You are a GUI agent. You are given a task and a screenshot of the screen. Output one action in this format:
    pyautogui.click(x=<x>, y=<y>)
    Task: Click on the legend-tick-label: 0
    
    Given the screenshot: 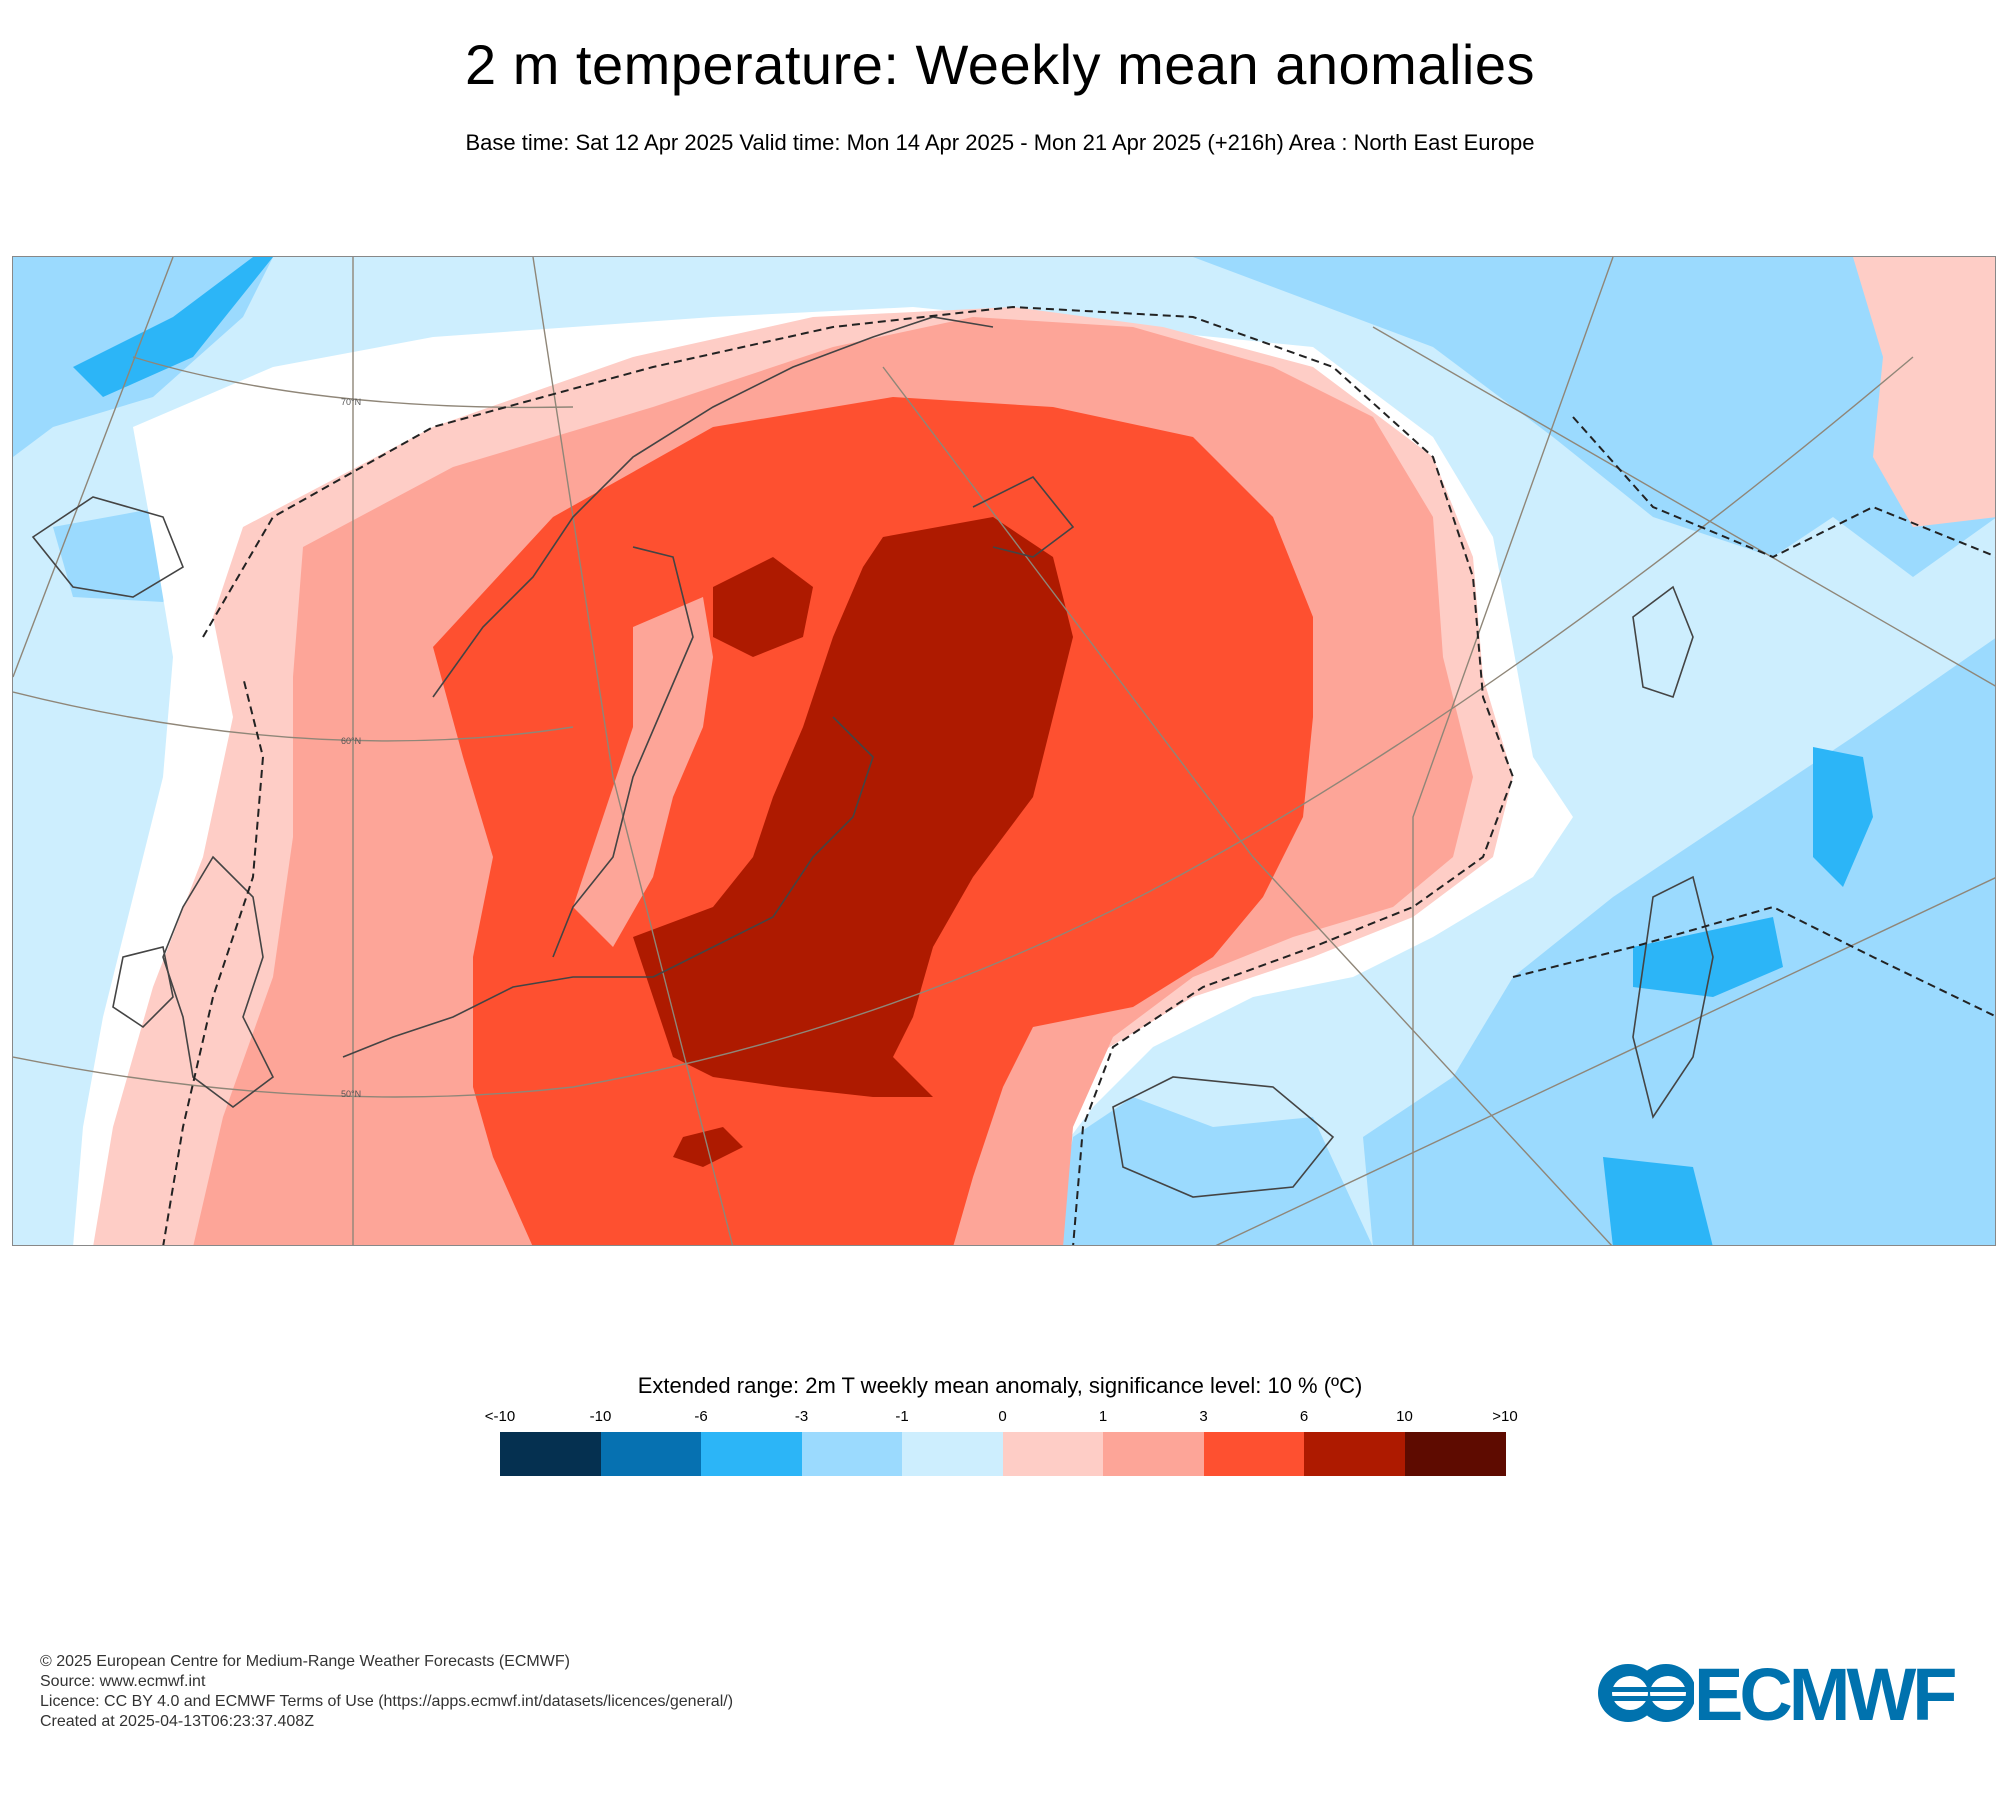 What is the action you would take?
    pyautogui.click(x=1002, y=1416)
    